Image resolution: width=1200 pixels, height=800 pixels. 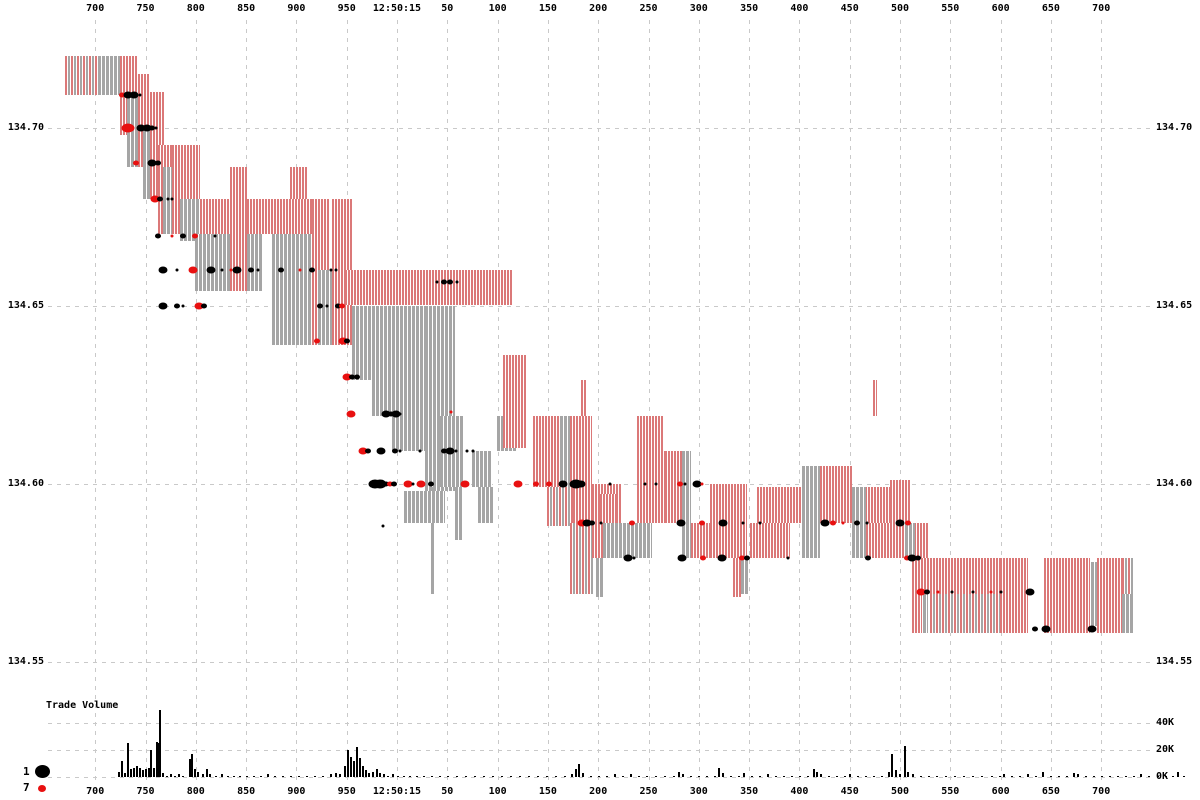 What do you see at coordinates (95, 791) in the screenshot?
I see `x-tick-label-bottom: 700` at bounding box center [95, 791].